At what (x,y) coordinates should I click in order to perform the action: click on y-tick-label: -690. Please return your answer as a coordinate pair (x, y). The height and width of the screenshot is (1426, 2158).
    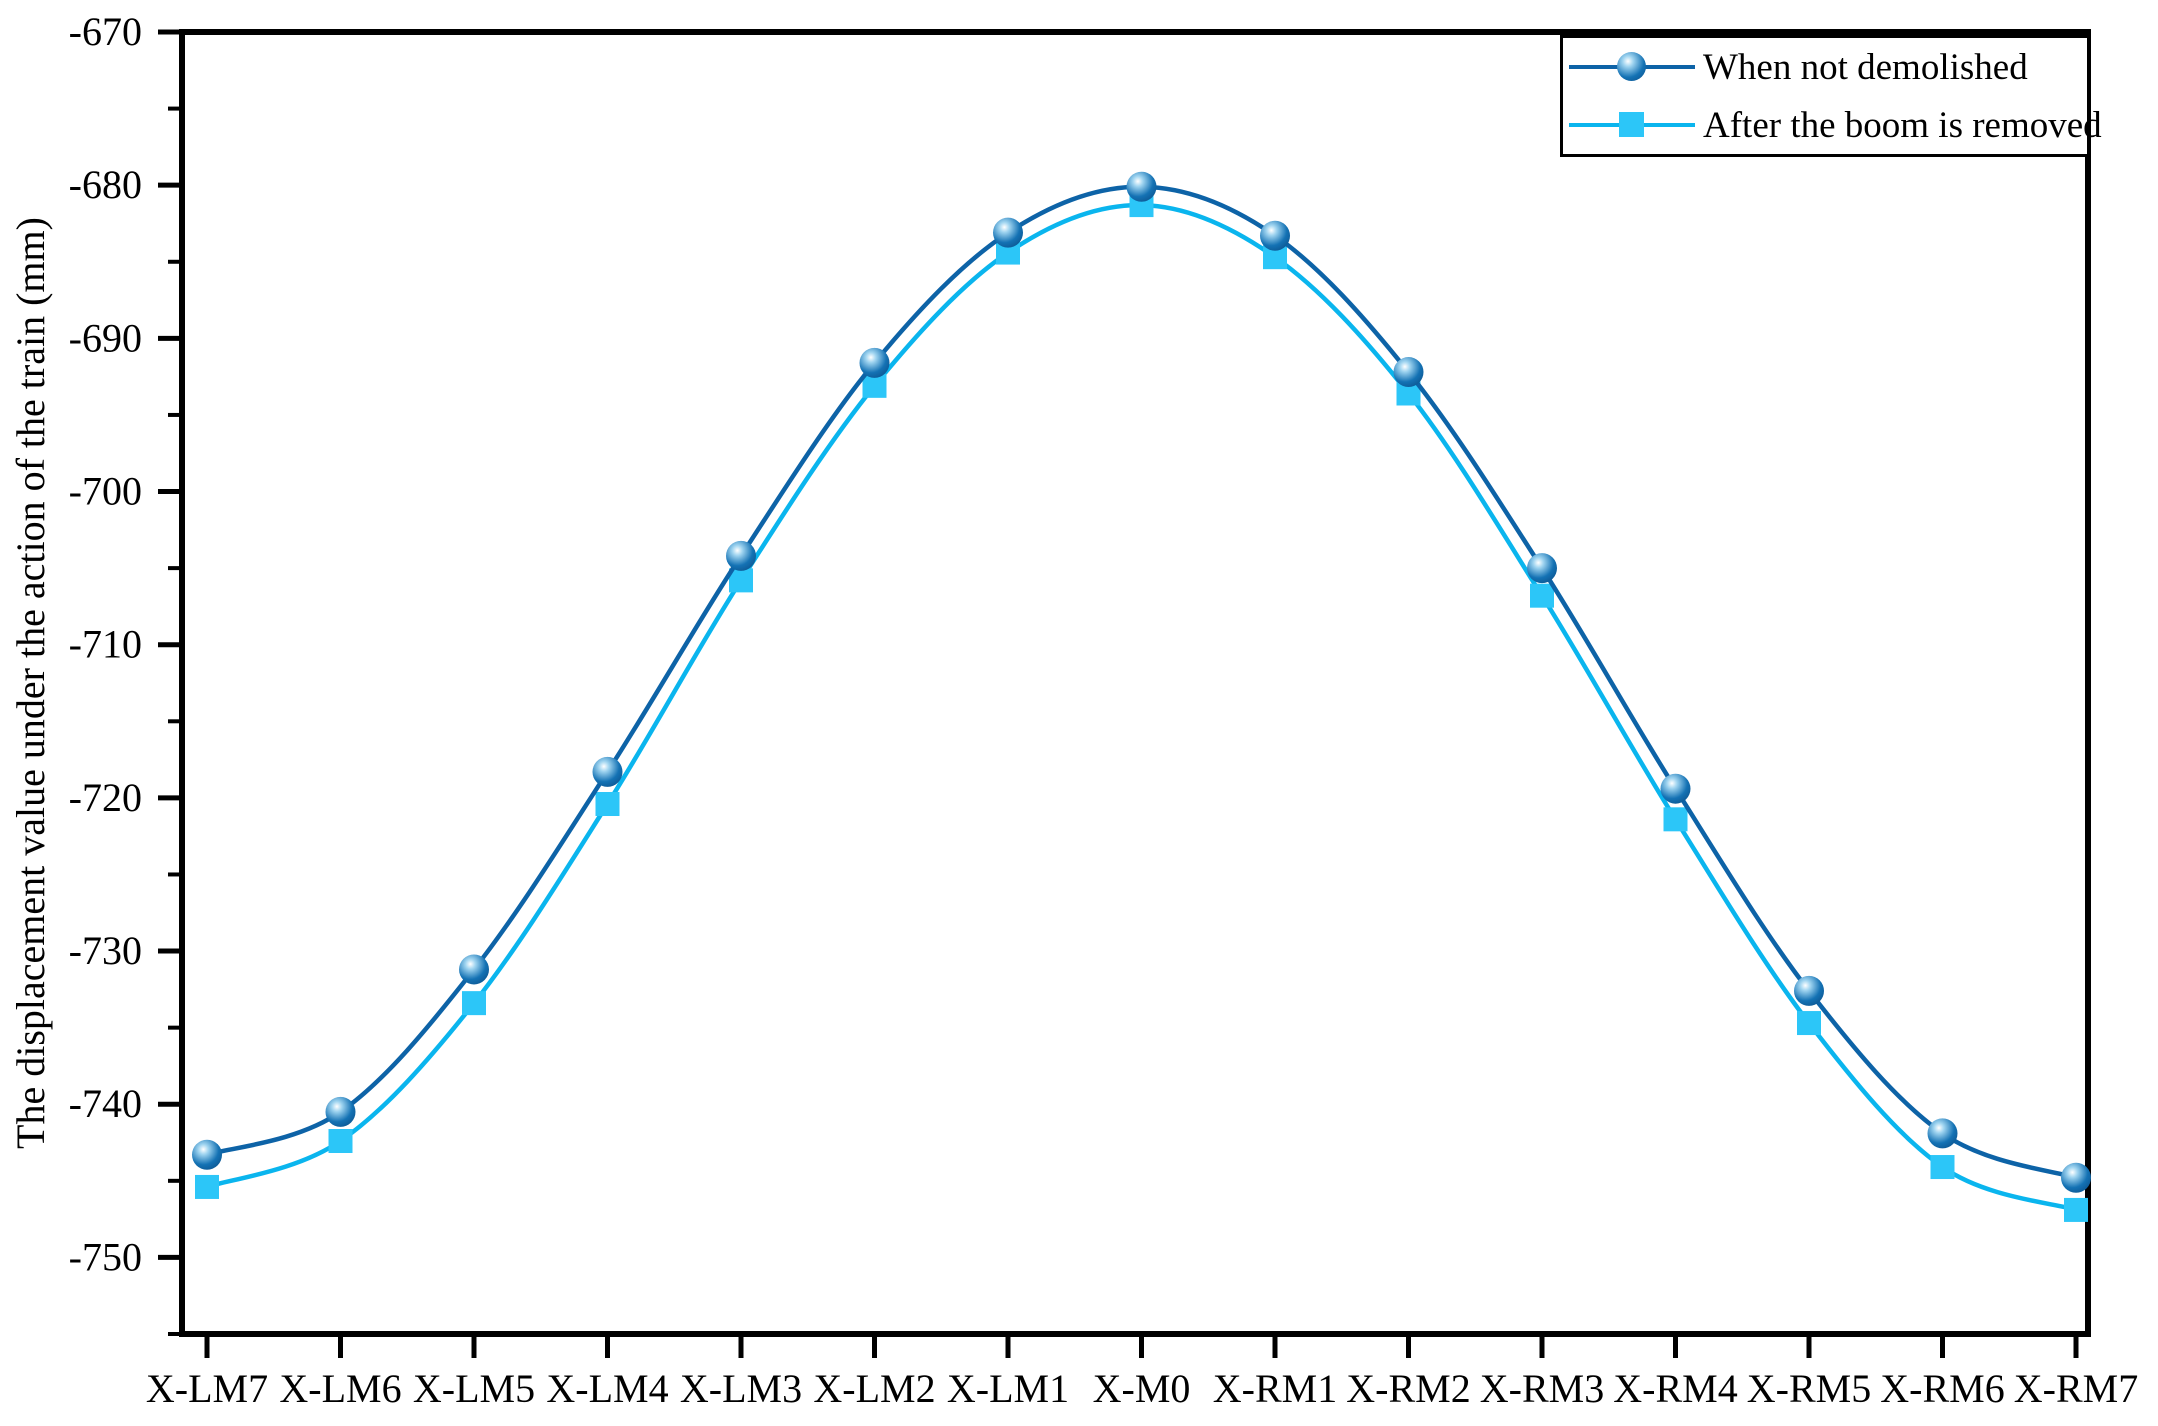
    Looking at the image, I should click on (105, 337).